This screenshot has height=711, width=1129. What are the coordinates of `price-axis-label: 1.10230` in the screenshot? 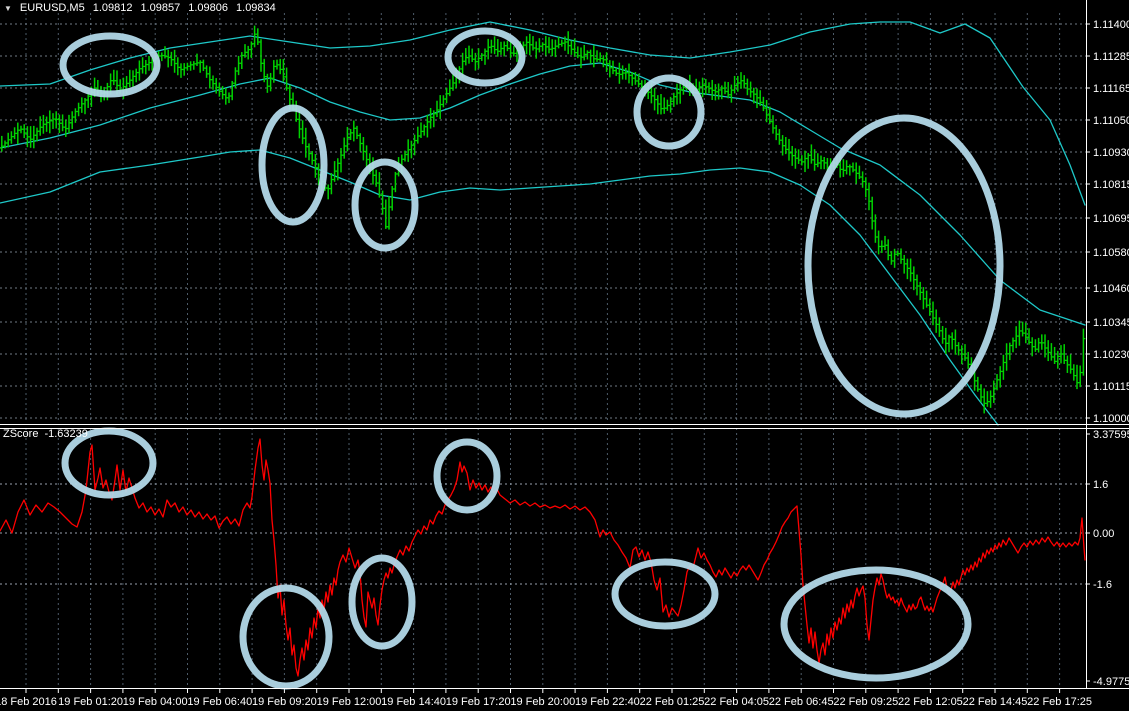 It's located at (1111, 355).